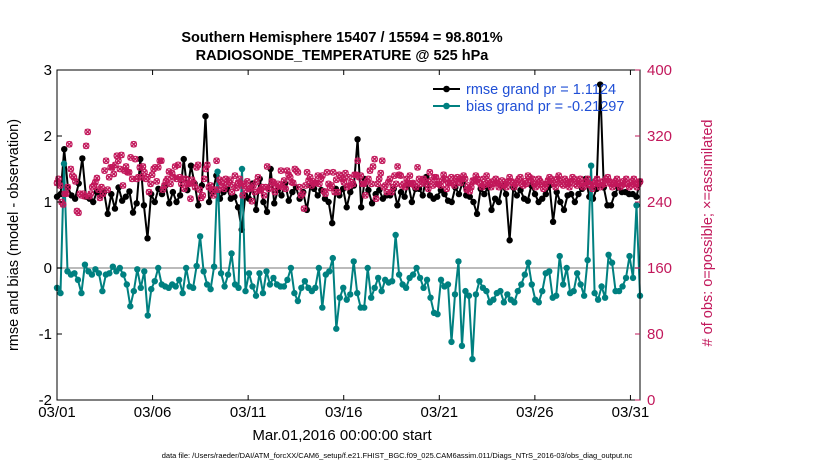 This screenshot has height=470, width=830. Describe the element at coordinates (651, 400) in the screenshot. I see `y-tick-label-right: 0` at that location.